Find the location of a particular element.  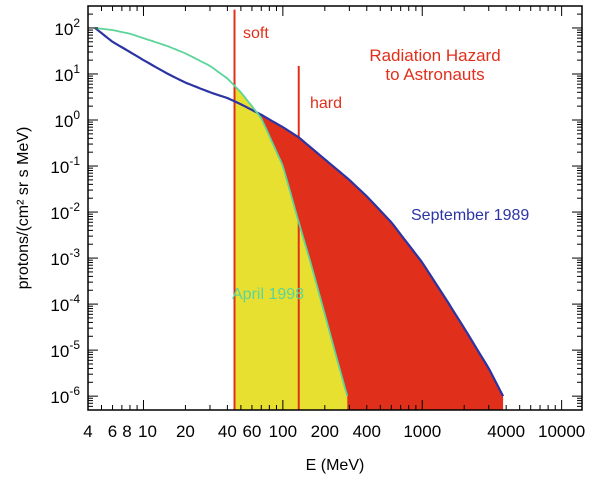

radiation-hazard-label: Radiation Hazard is located at coordinates (434, 55).